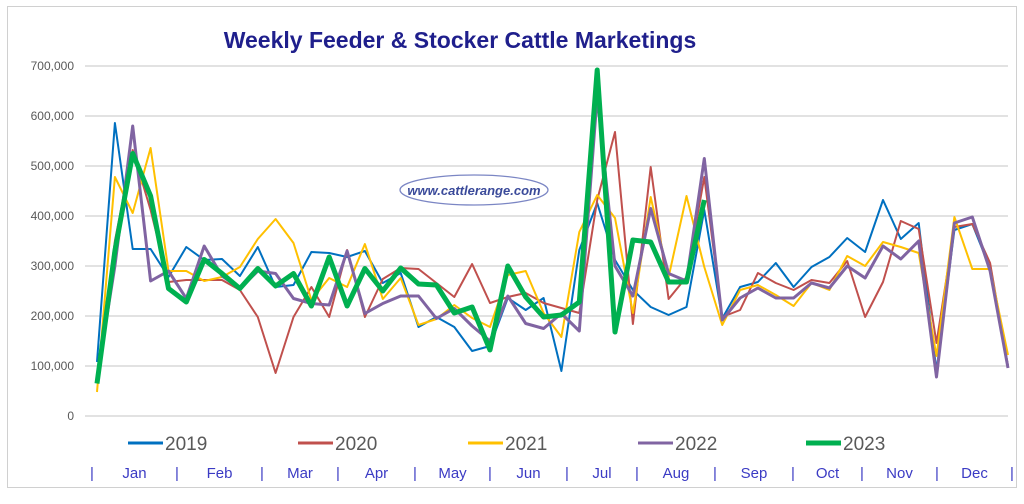  I want to click on legend-label-2022: 2022, so click(696, 444).